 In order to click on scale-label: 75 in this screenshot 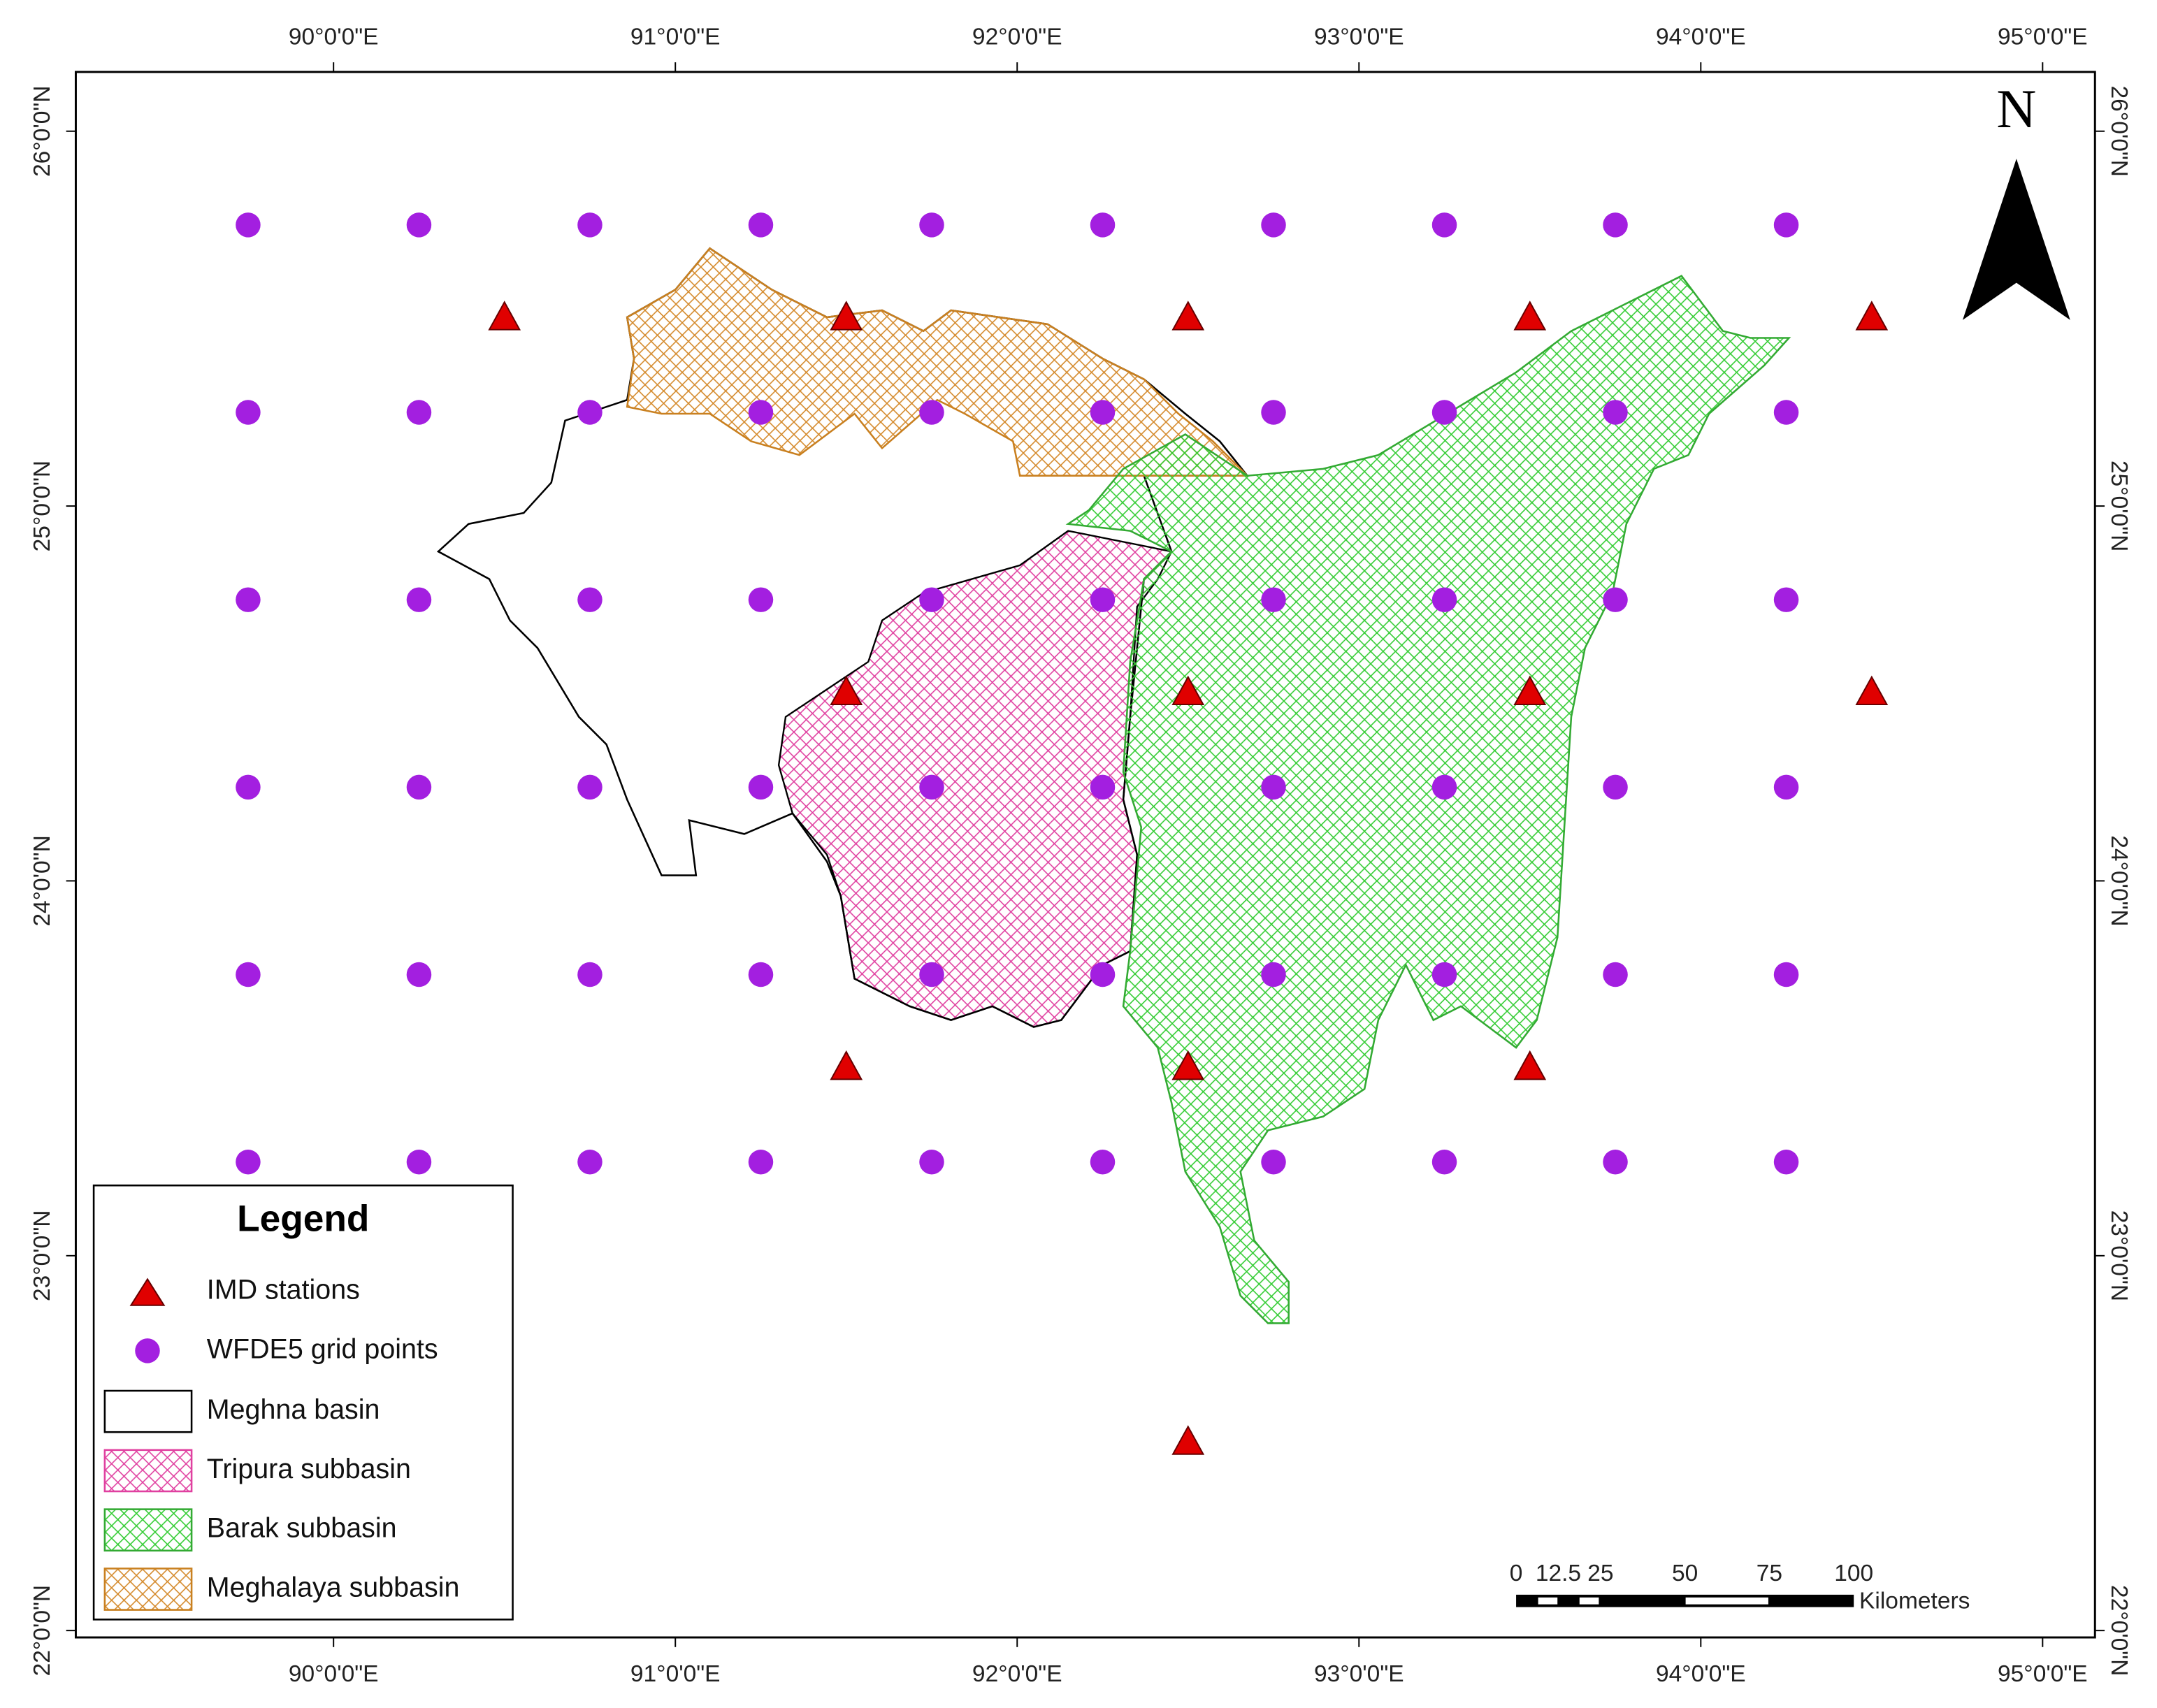, I will do `click(1769, 1574)`.